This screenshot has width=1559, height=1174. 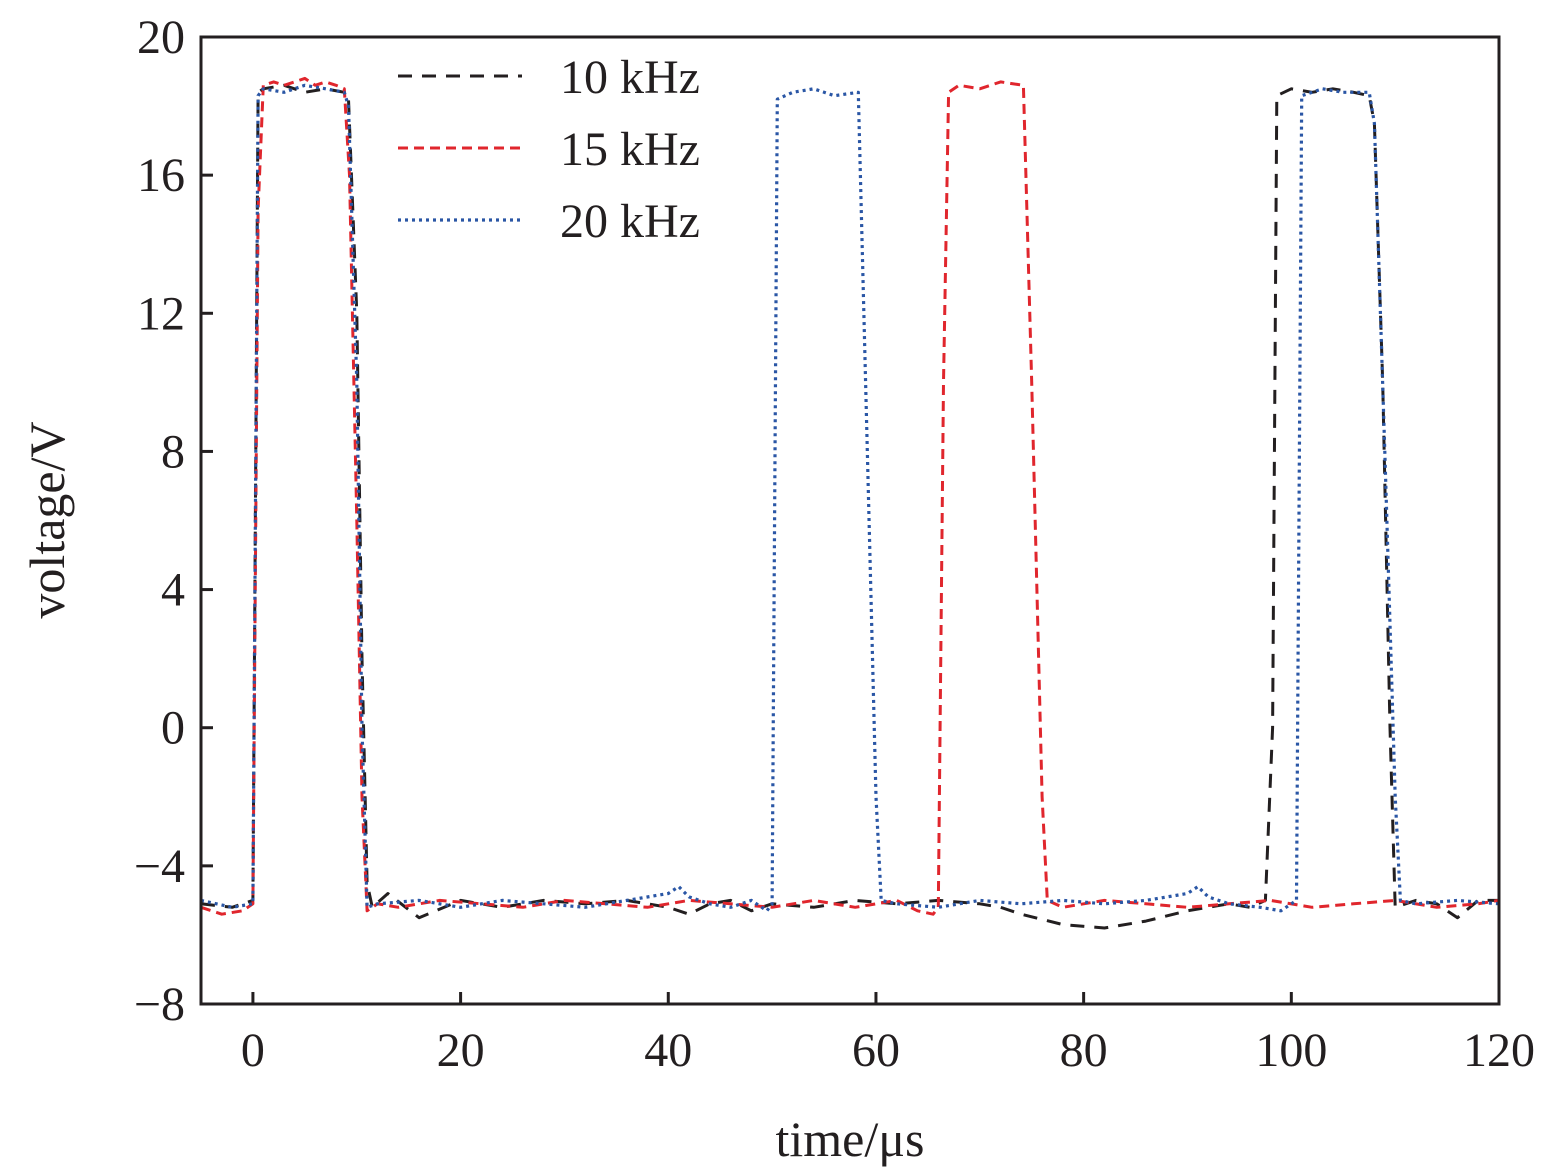 I want to click on x-axis-title: time/μs, so click(x=849, y=1139).